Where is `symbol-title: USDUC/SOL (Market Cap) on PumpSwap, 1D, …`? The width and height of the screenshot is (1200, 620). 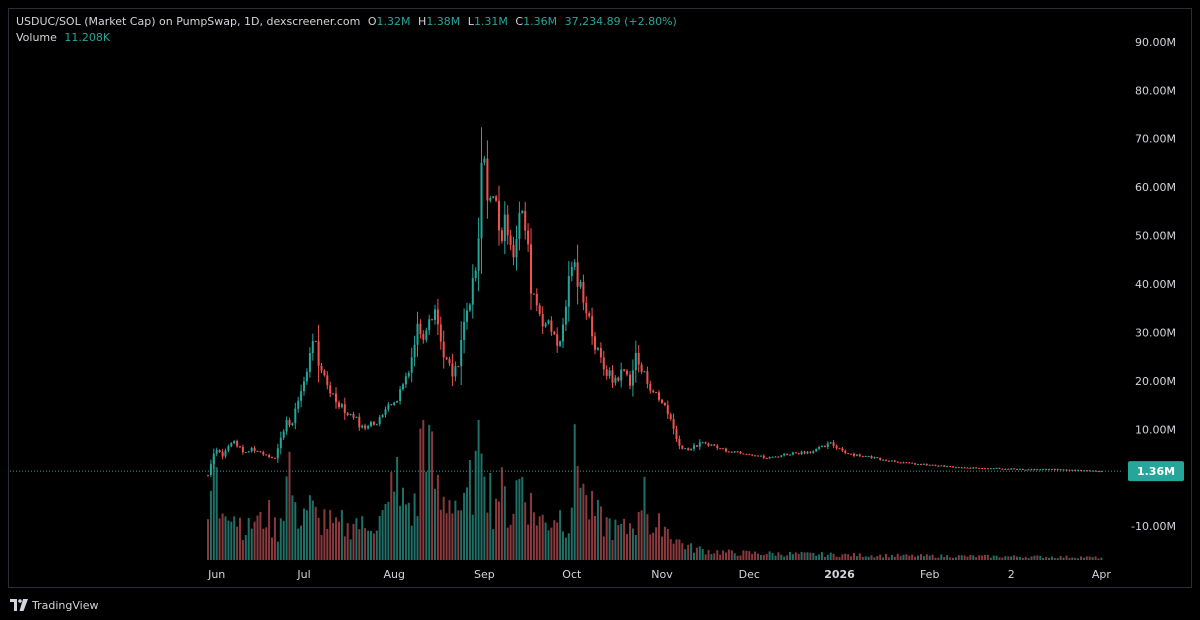 symbol-title: USDUC/SOL (Market Cap) on PumpSwap, 1D, … is located at coordinates (188, 21).